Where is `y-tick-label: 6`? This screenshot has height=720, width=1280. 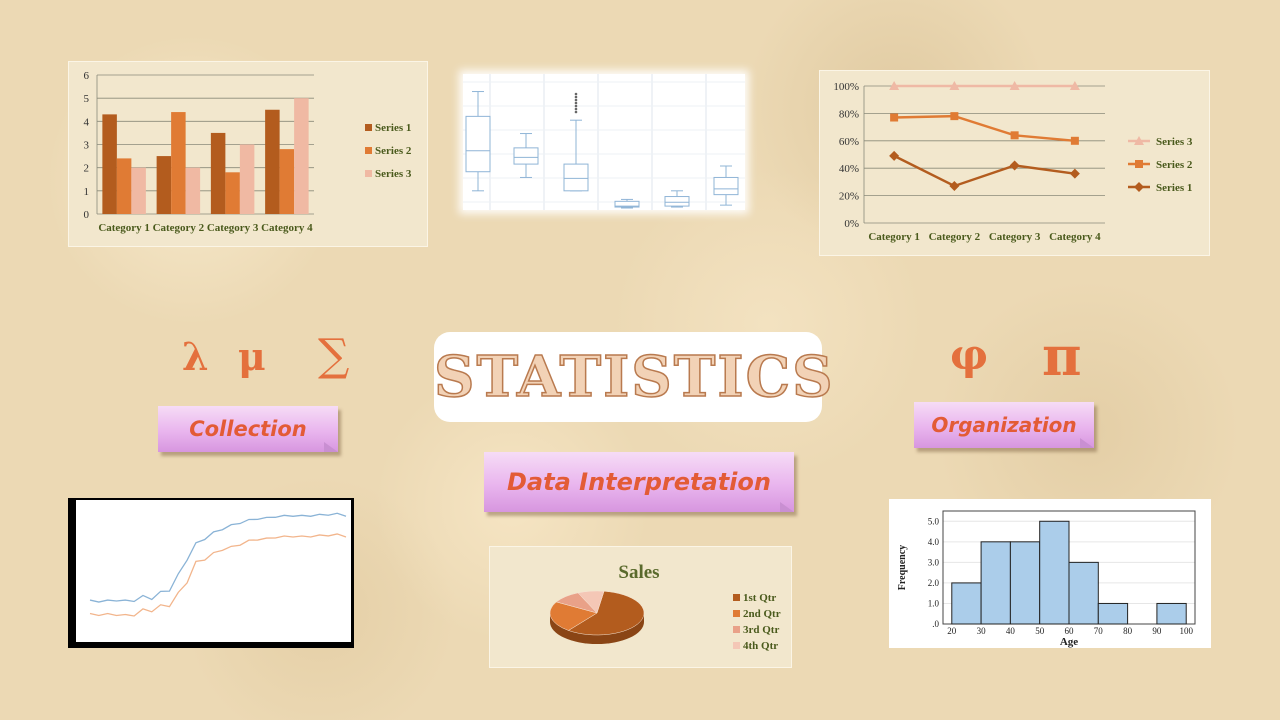
y-tick-label: 6 is located at coordinates (87, 76).